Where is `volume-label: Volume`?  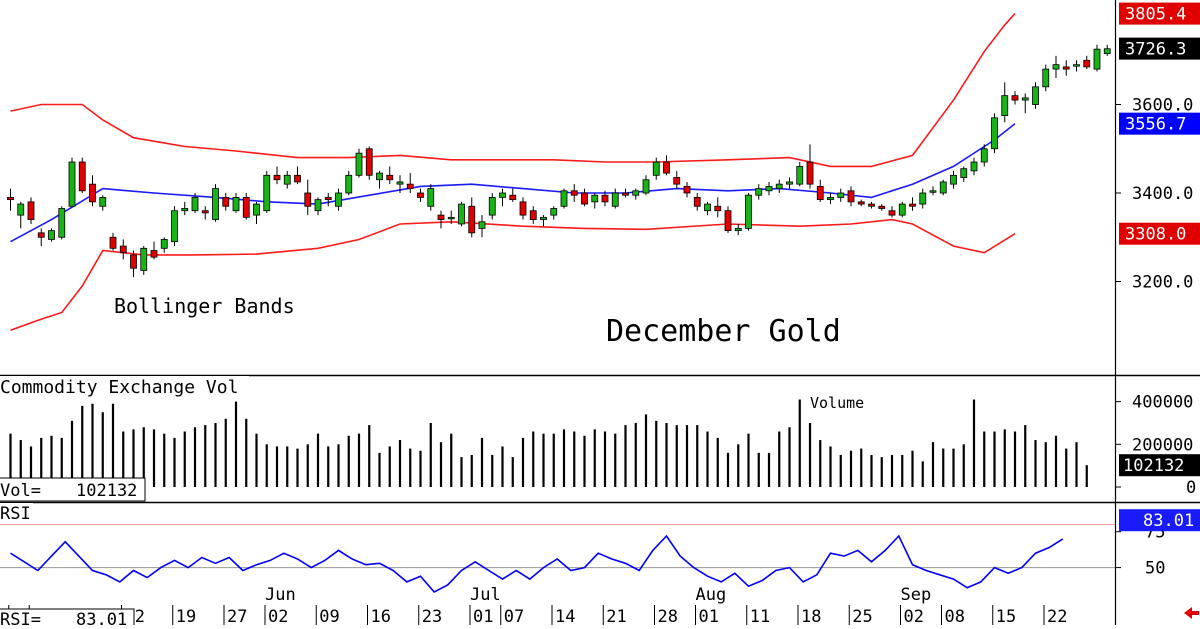
volume-label: Volume is located at coordinates (837, 403).